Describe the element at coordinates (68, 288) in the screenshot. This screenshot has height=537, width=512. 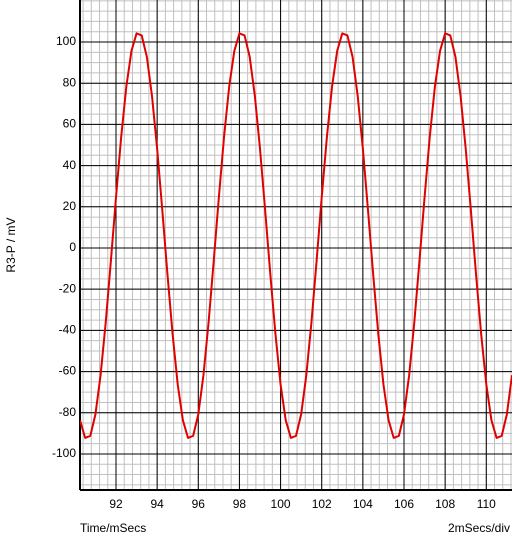
I see `y-tick-label: -20` at that location.